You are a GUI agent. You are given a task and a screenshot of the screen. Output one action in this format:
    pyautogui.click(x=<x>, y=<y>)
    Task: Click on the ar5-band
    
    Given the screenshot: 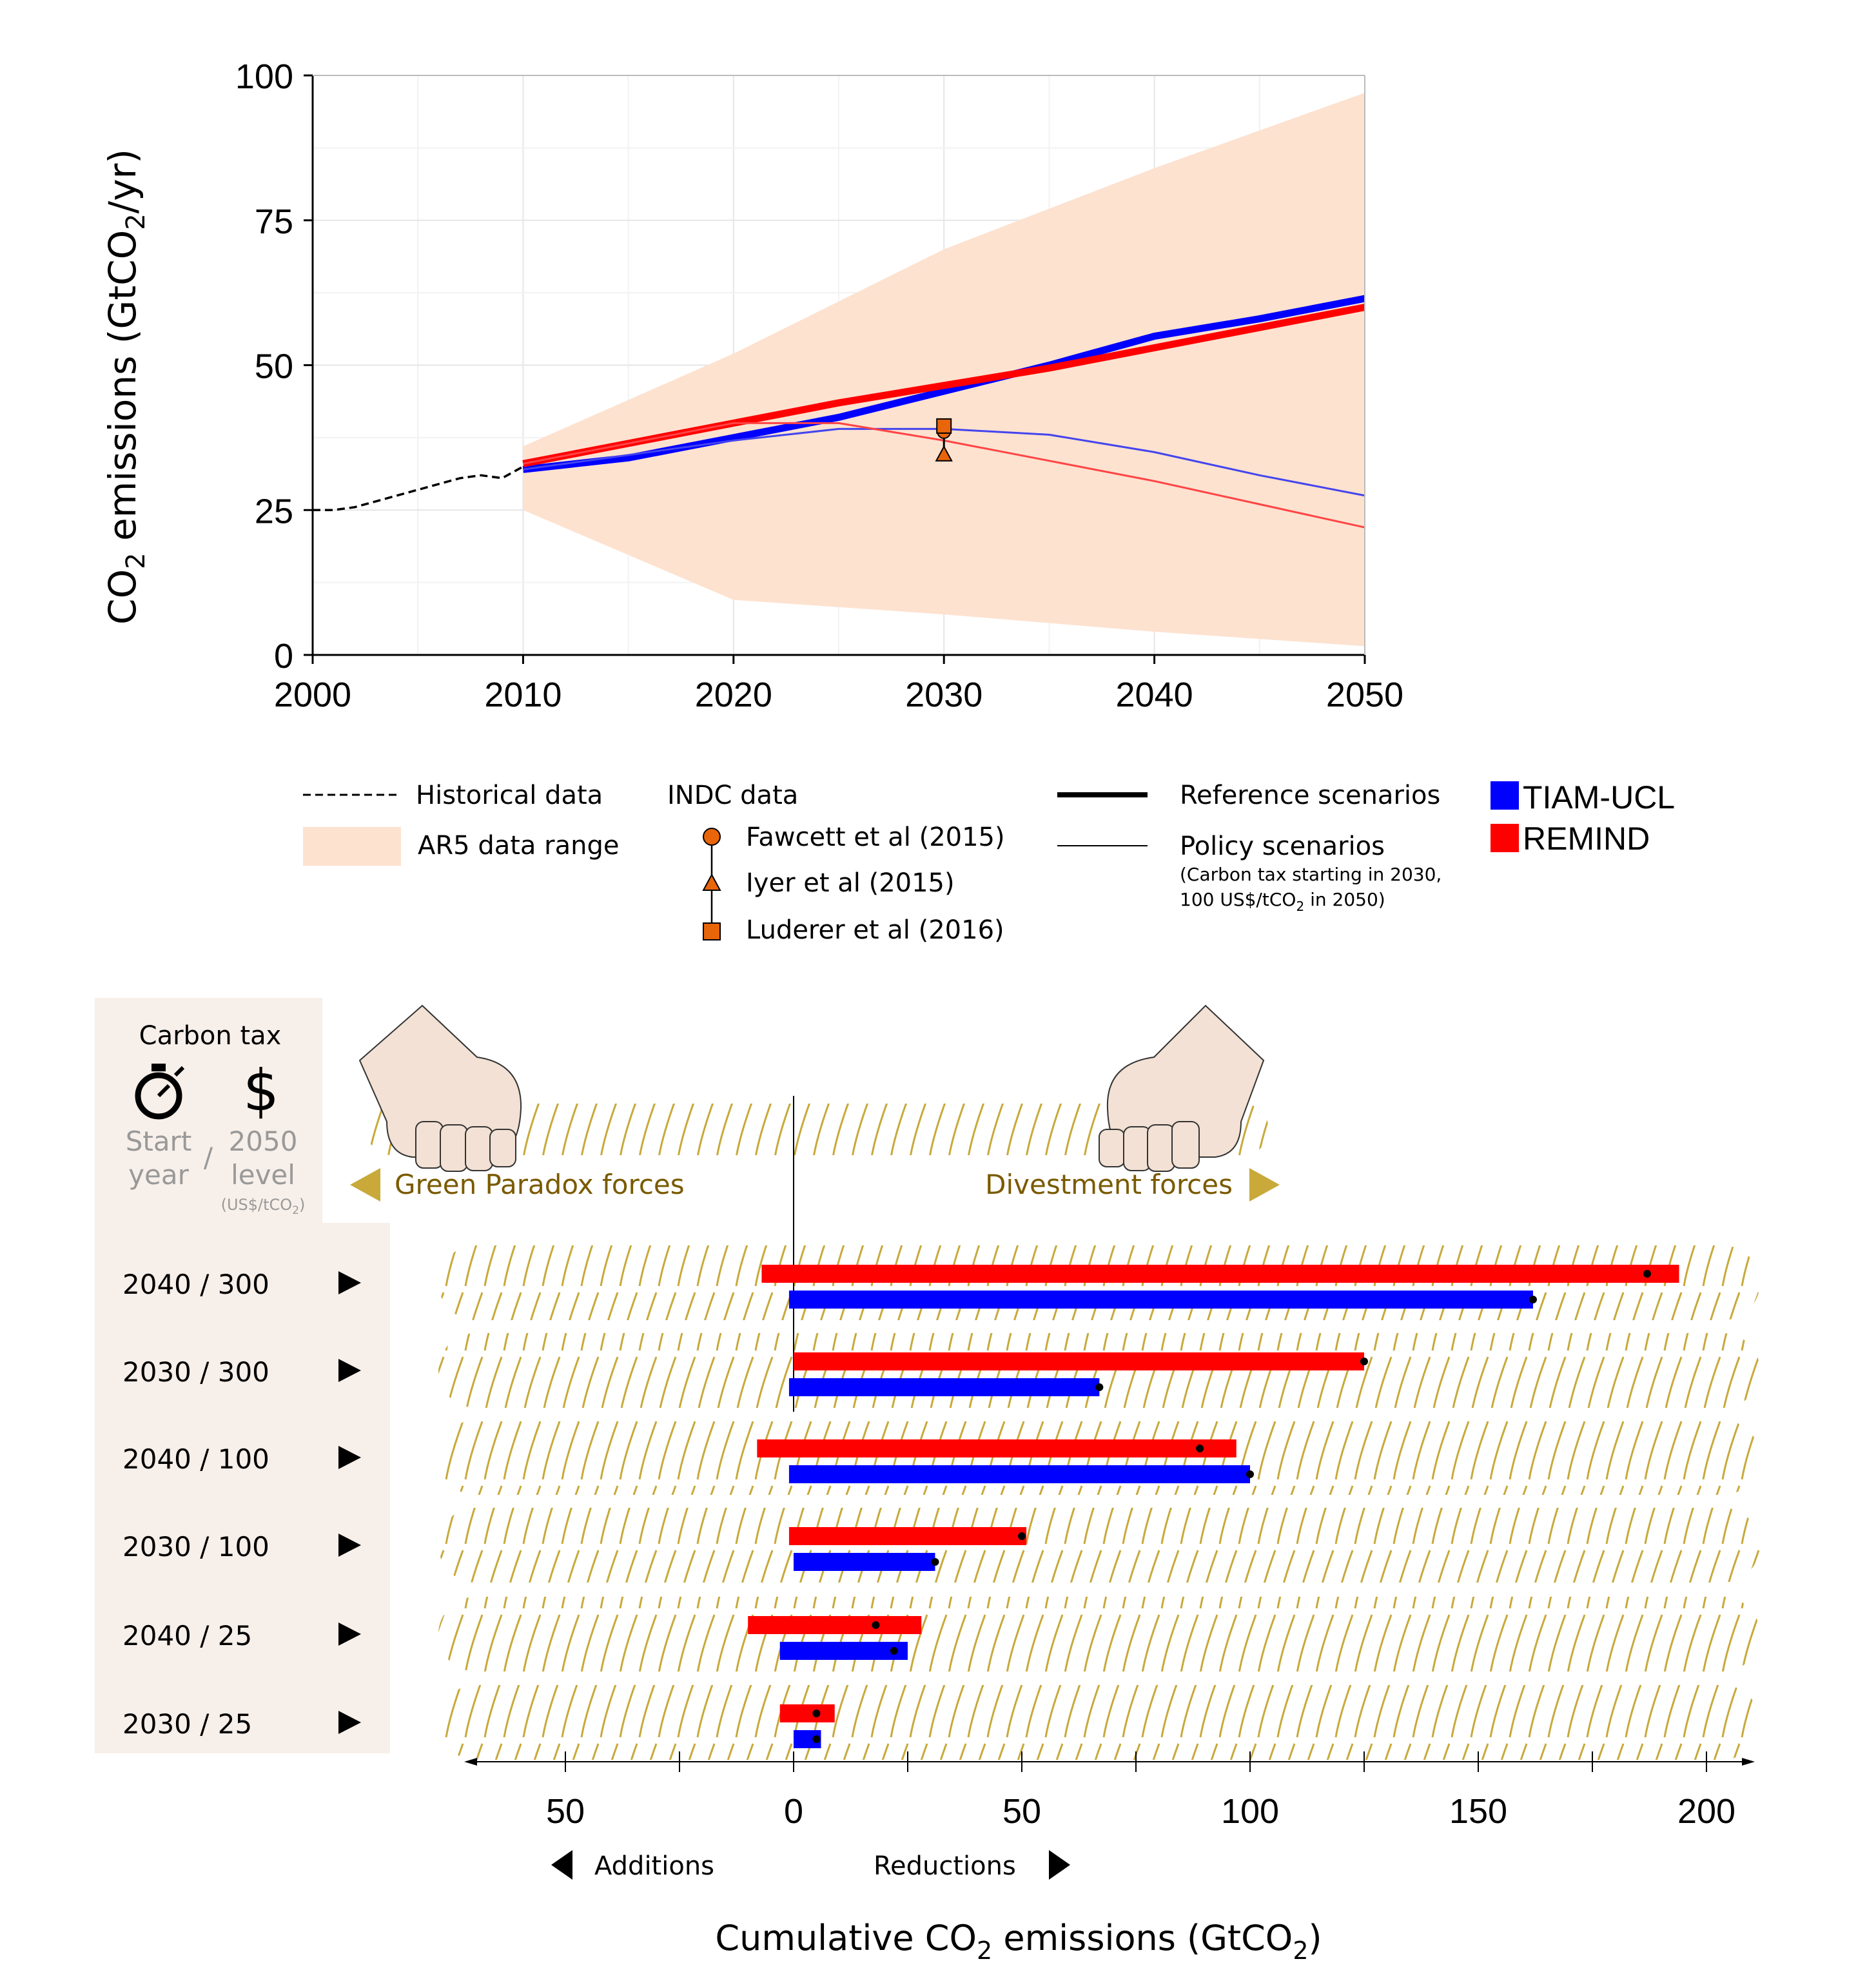 What is the action you would take?
    pyautogui.click(x=944, y=370)
    